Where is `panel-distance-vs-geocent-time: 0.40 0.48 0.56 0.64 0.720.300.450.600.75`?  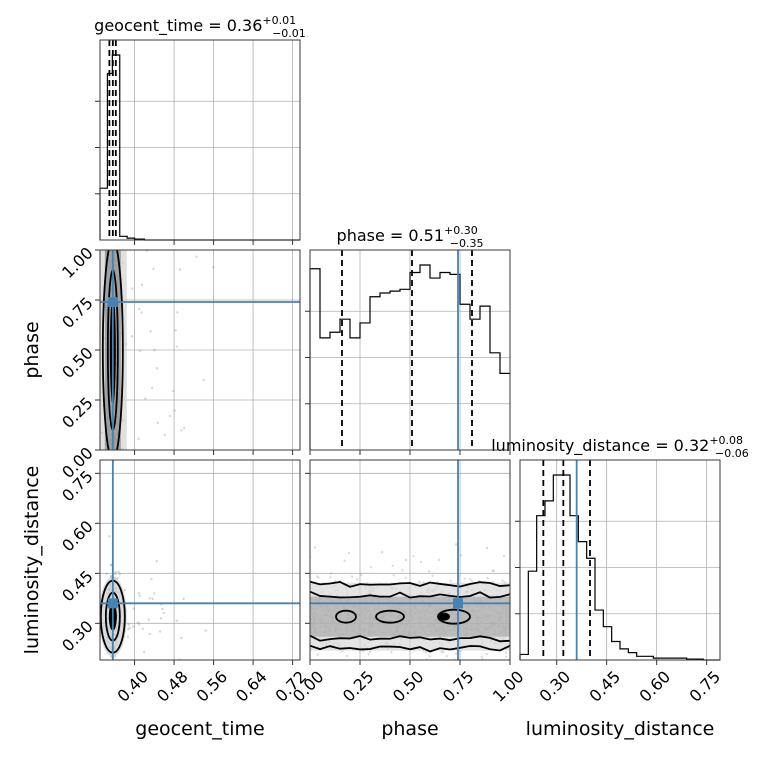
panel-distance-vs-geocent-time: 0.40 0.48 0.56 0.64 0.720.300.450.600.75 is located at coordinates (184, 582).